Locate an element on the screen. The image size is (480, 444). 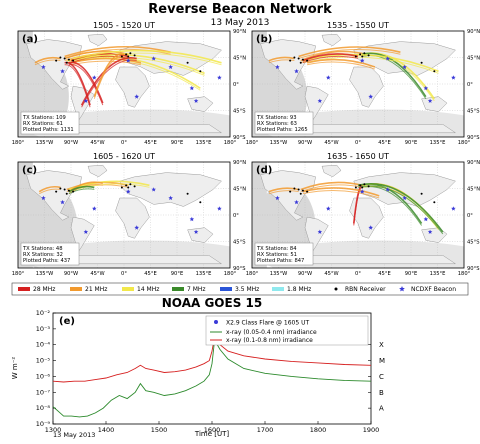
stats-paths: Plotted Paths: 1265 is located at coordinates (282, 130).